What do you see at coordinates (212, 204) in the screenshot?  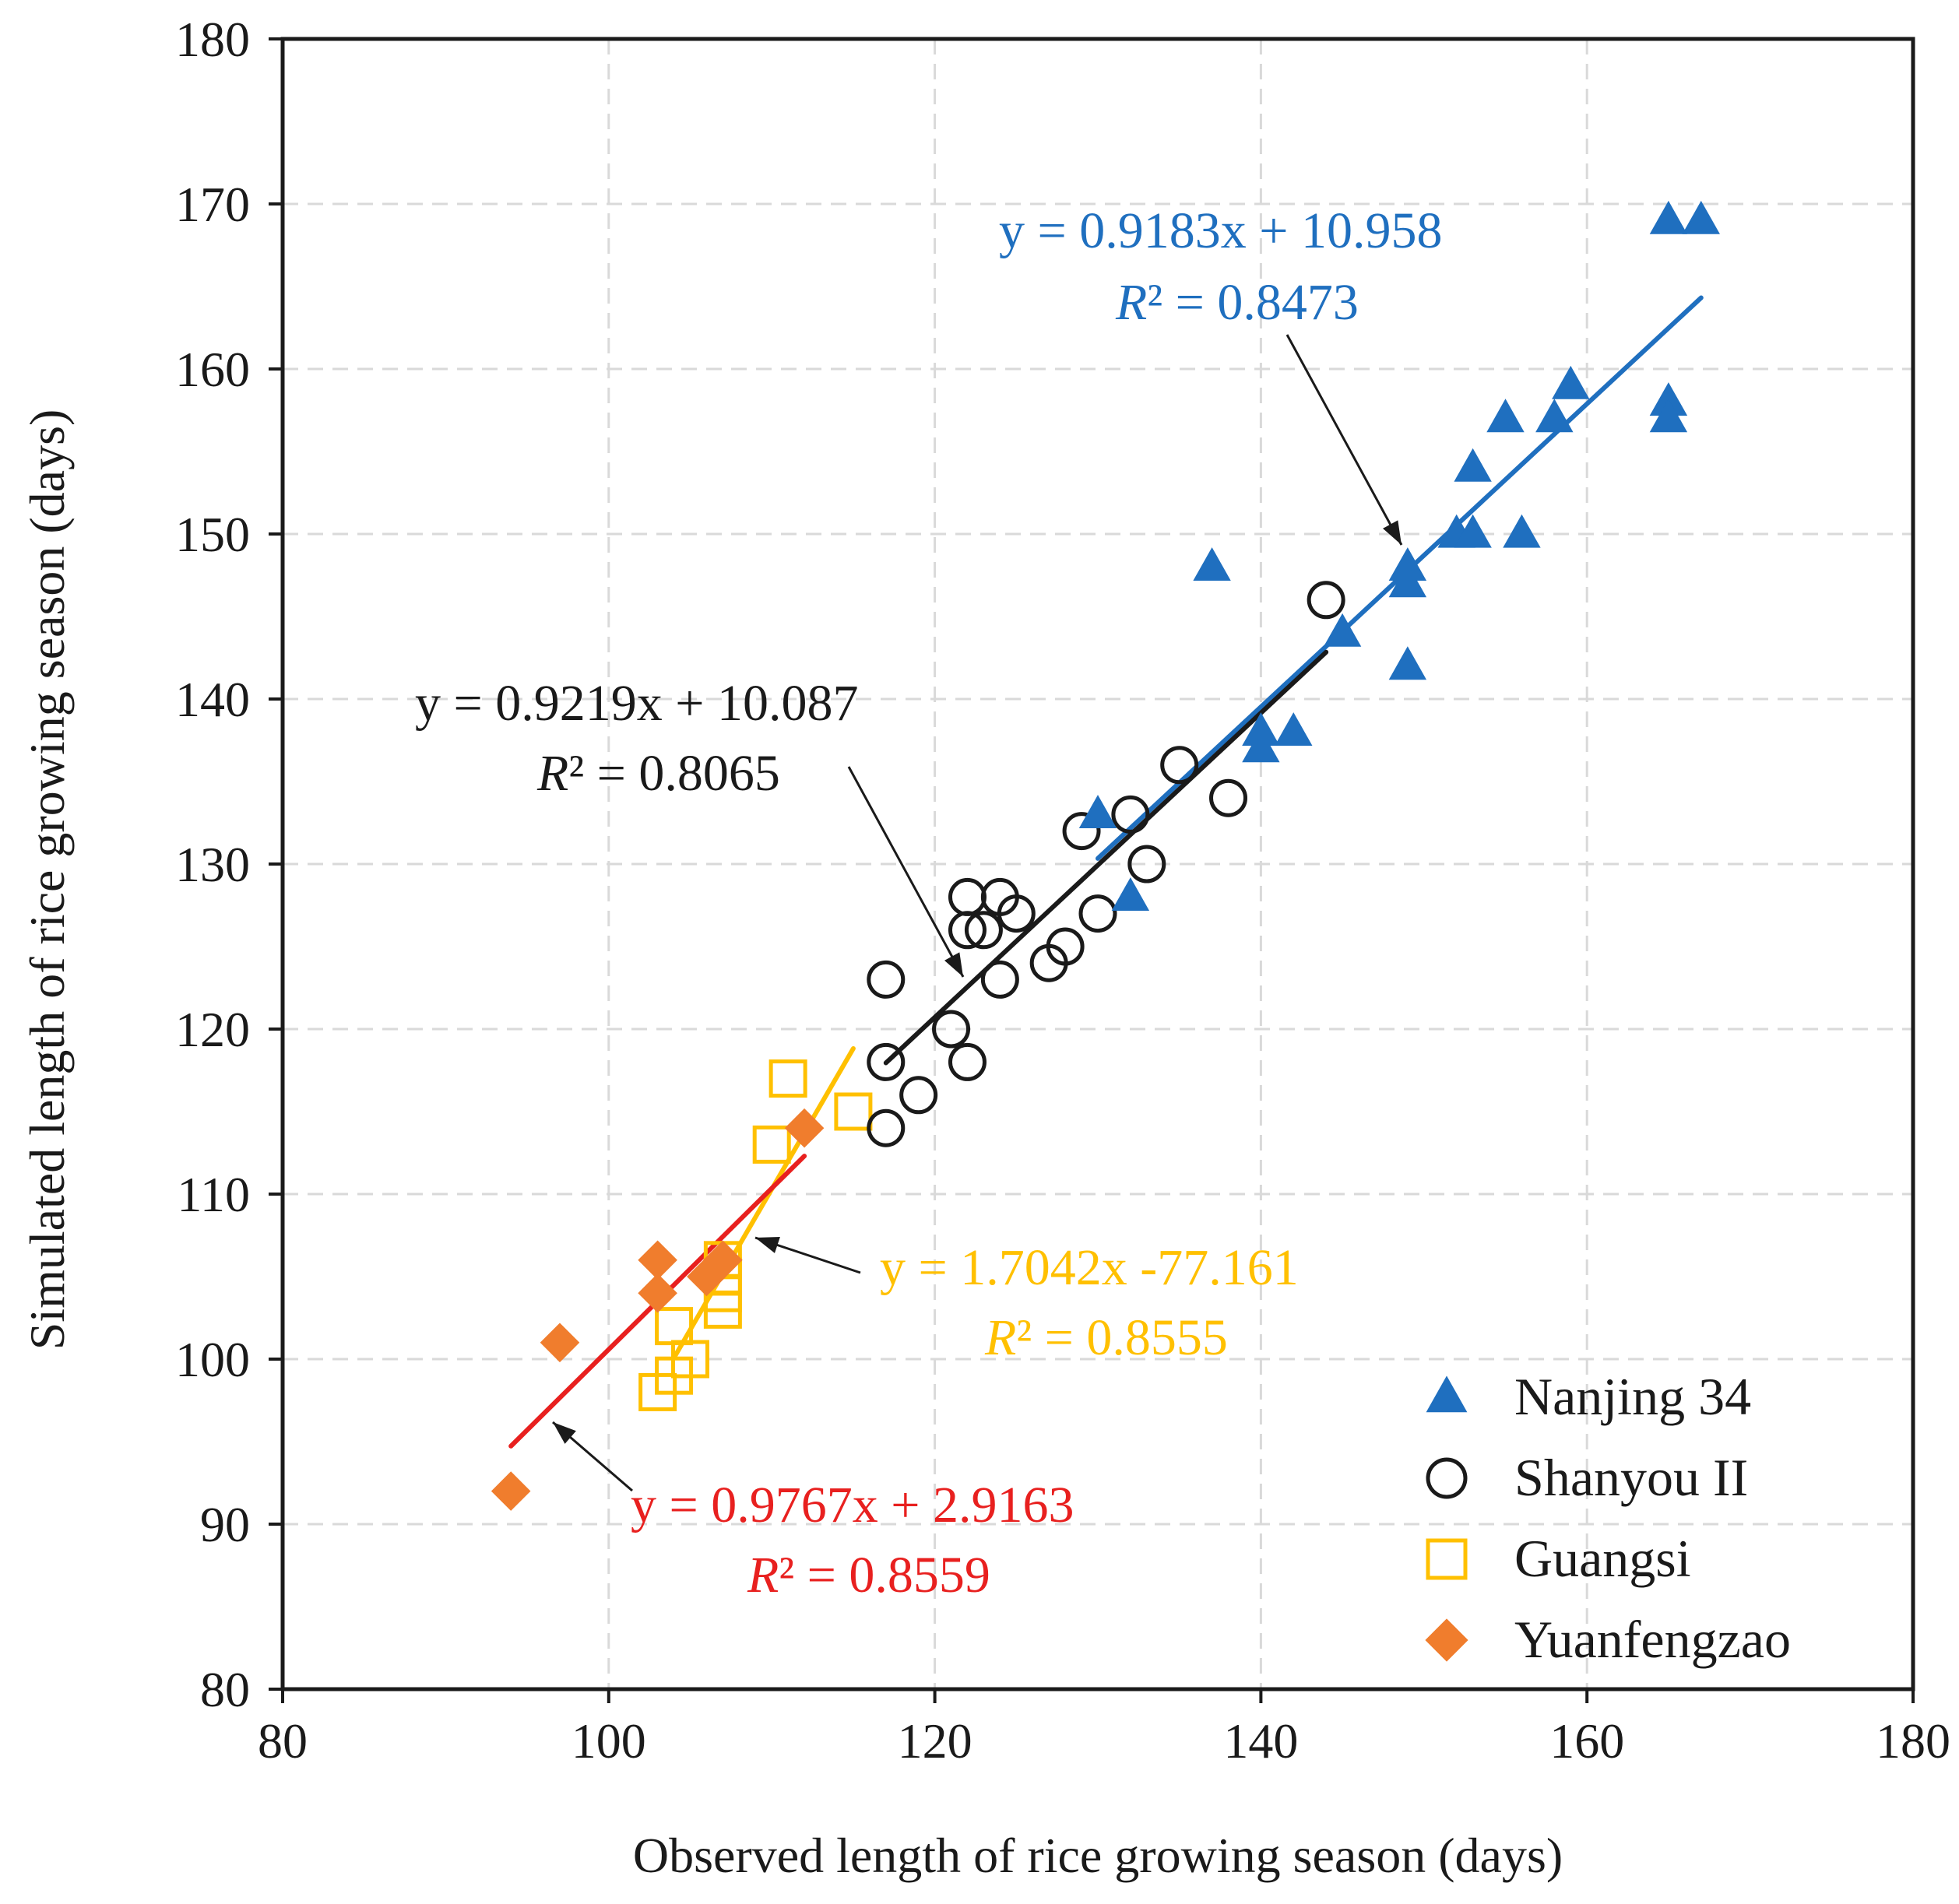 I see `y-tick-label: 170` at bounding box center [212, 204].